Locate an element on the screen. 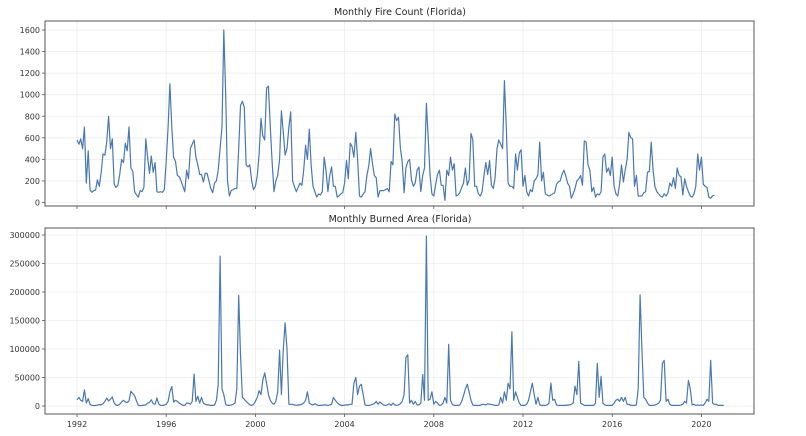 This screenshot has height=436, width=806. y-tick-label: 1200 is located at coordinates (30, 73).